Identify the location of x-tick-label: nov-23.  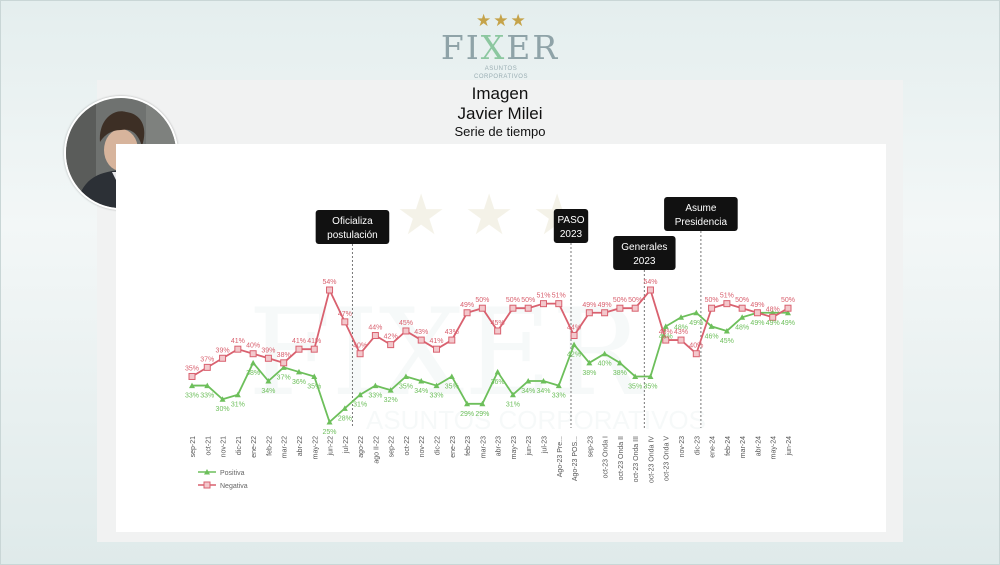
(682, 447).